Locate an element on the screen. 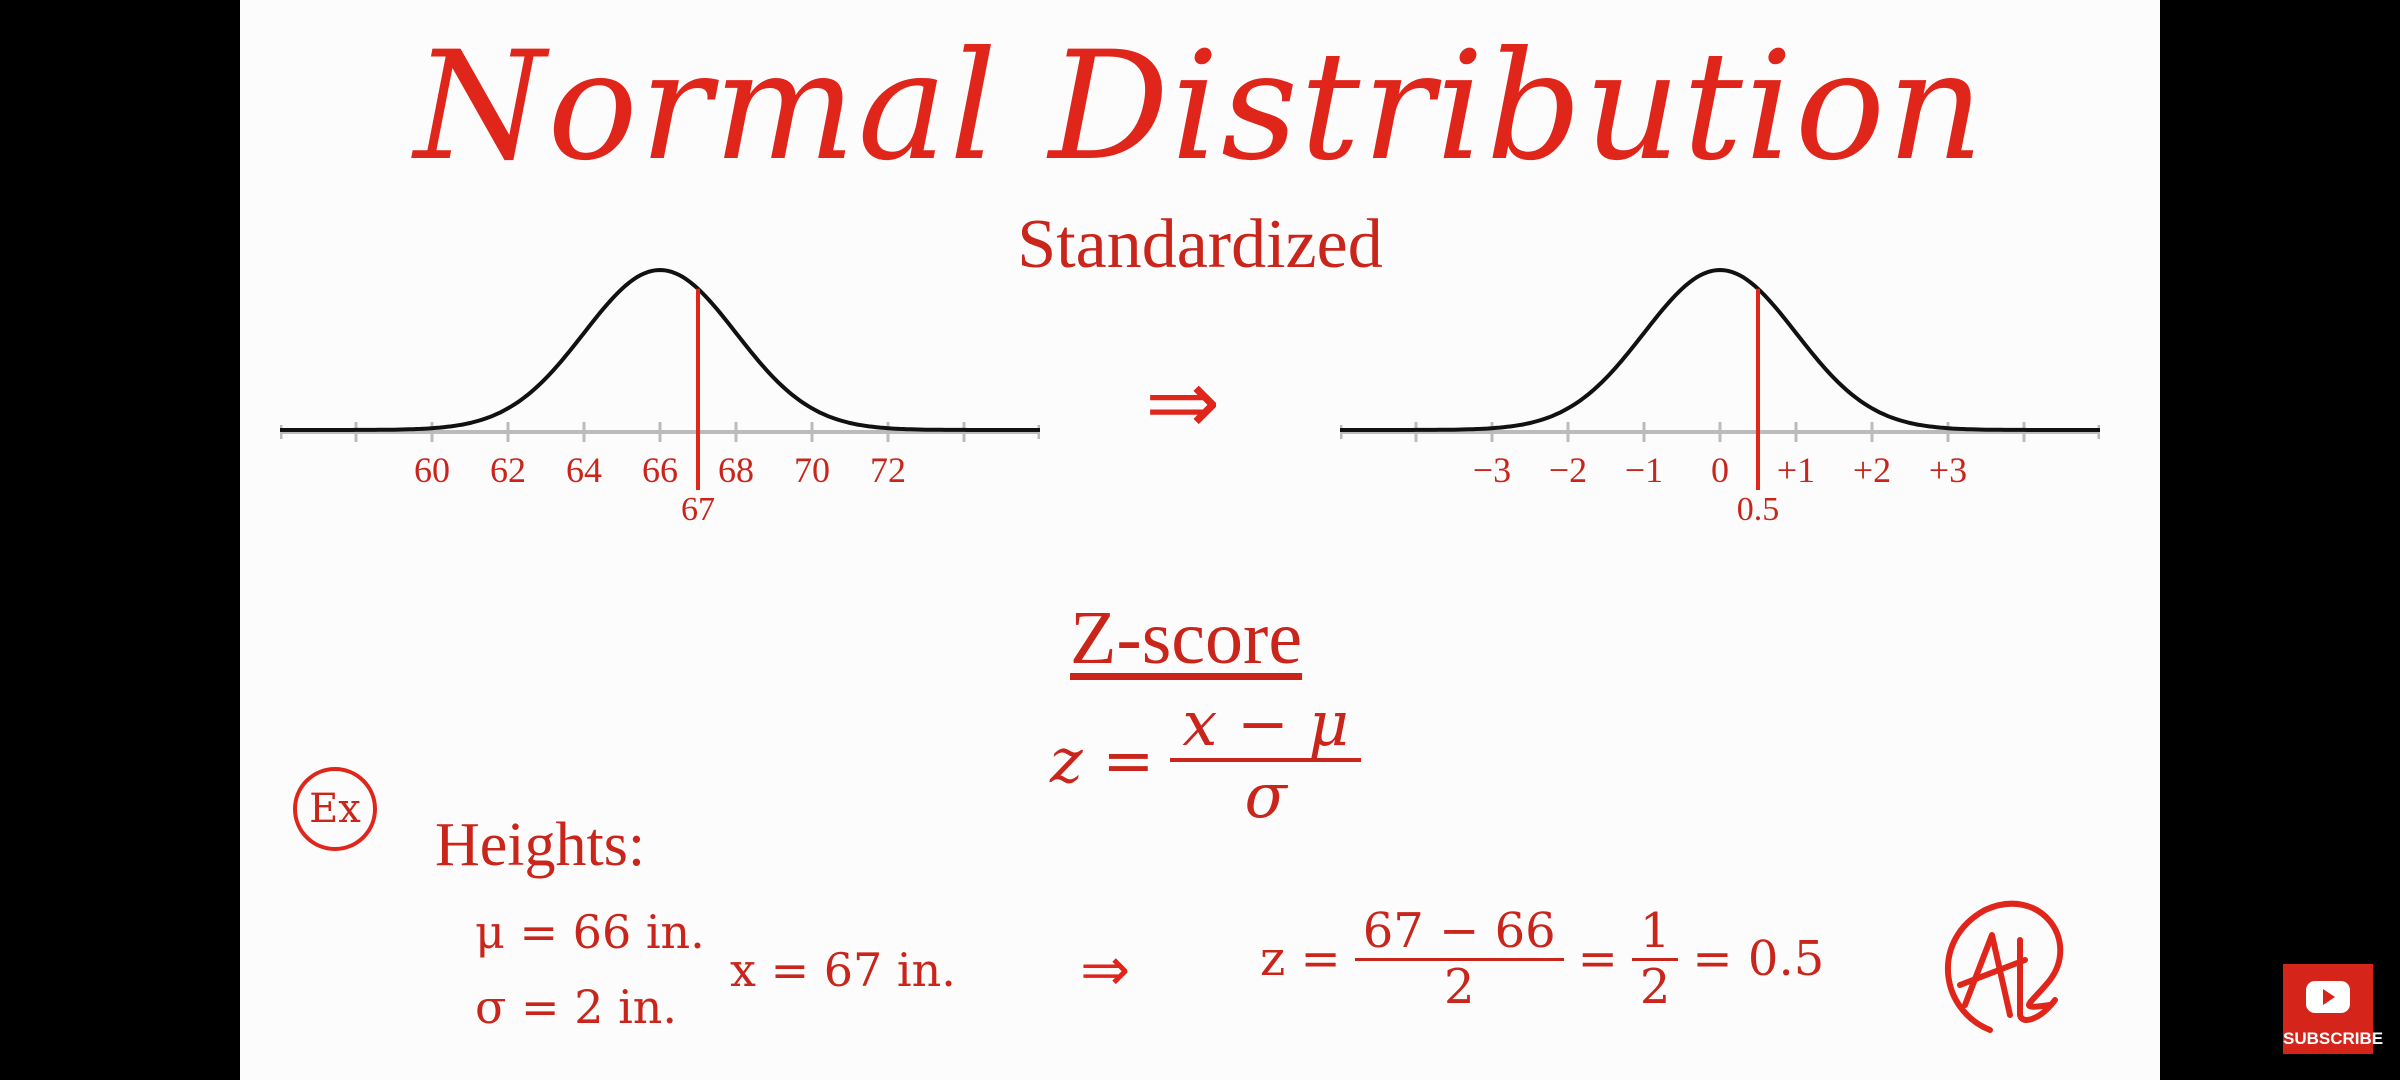  x-tick-label: +2 is located at coordinates (1872, 470).